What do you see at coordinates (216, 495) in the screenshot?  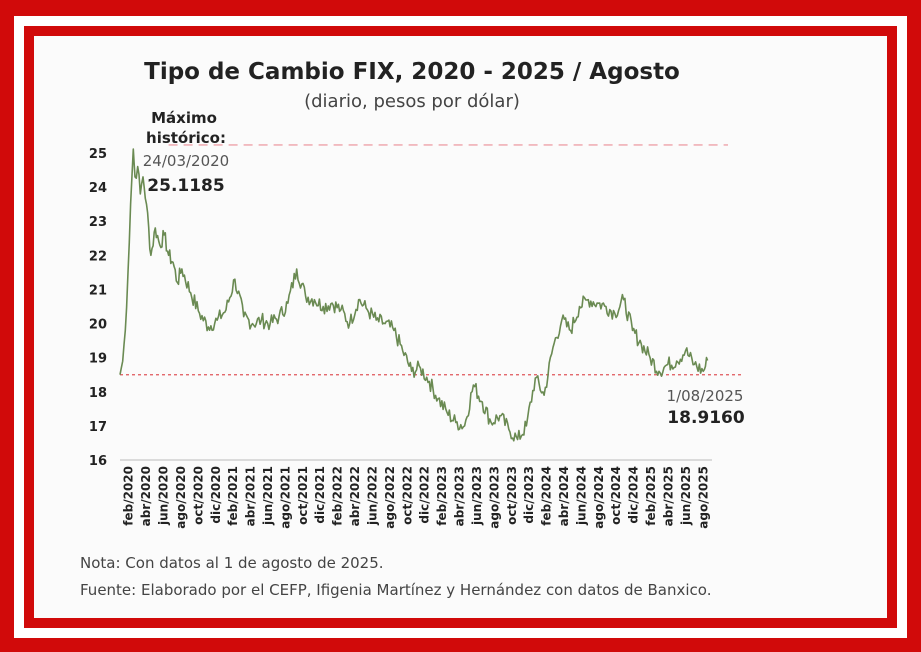 I see `x-tick-label-dic/2020: dic/2020` at bounding box center [216, 495].